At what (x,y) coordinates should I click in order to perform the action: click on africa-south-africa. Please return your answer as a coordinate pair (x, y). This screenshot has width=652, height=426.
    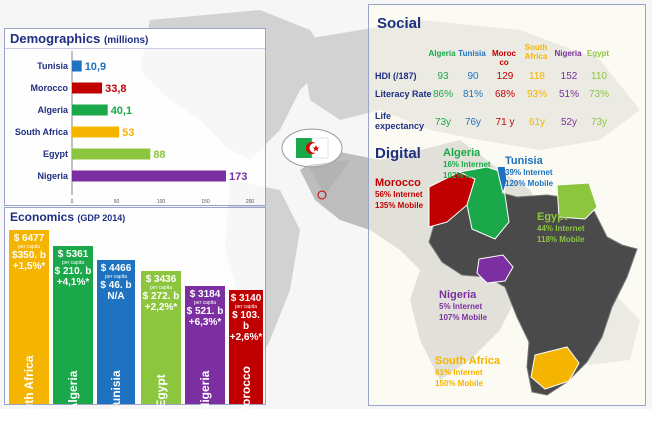
    Looking at the image, I should click on (555, 368).